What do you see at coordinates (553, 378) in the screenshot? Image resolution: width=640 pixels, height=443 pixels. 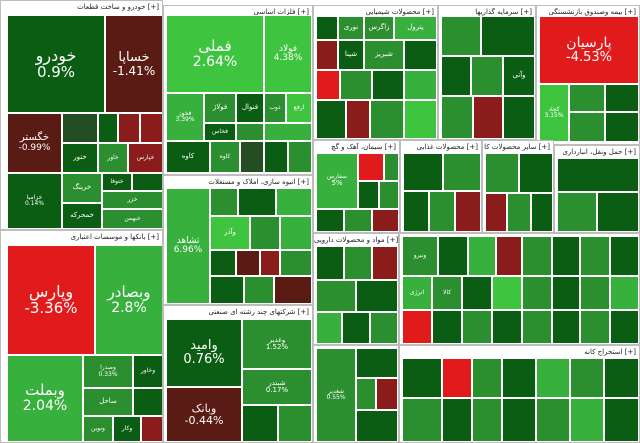 I see `tile-k5` at bounding box center [553, 378].